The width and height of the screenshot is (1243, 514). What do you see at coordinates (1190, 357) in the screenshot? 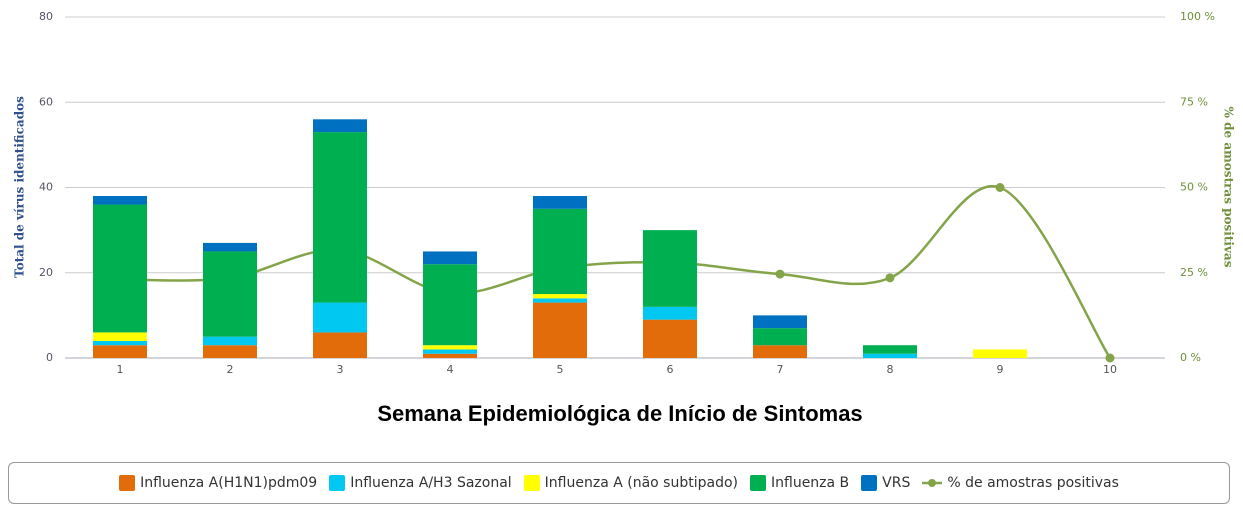
I see `y2-tick-label: 0 %` at bounding box center [1190, 357].